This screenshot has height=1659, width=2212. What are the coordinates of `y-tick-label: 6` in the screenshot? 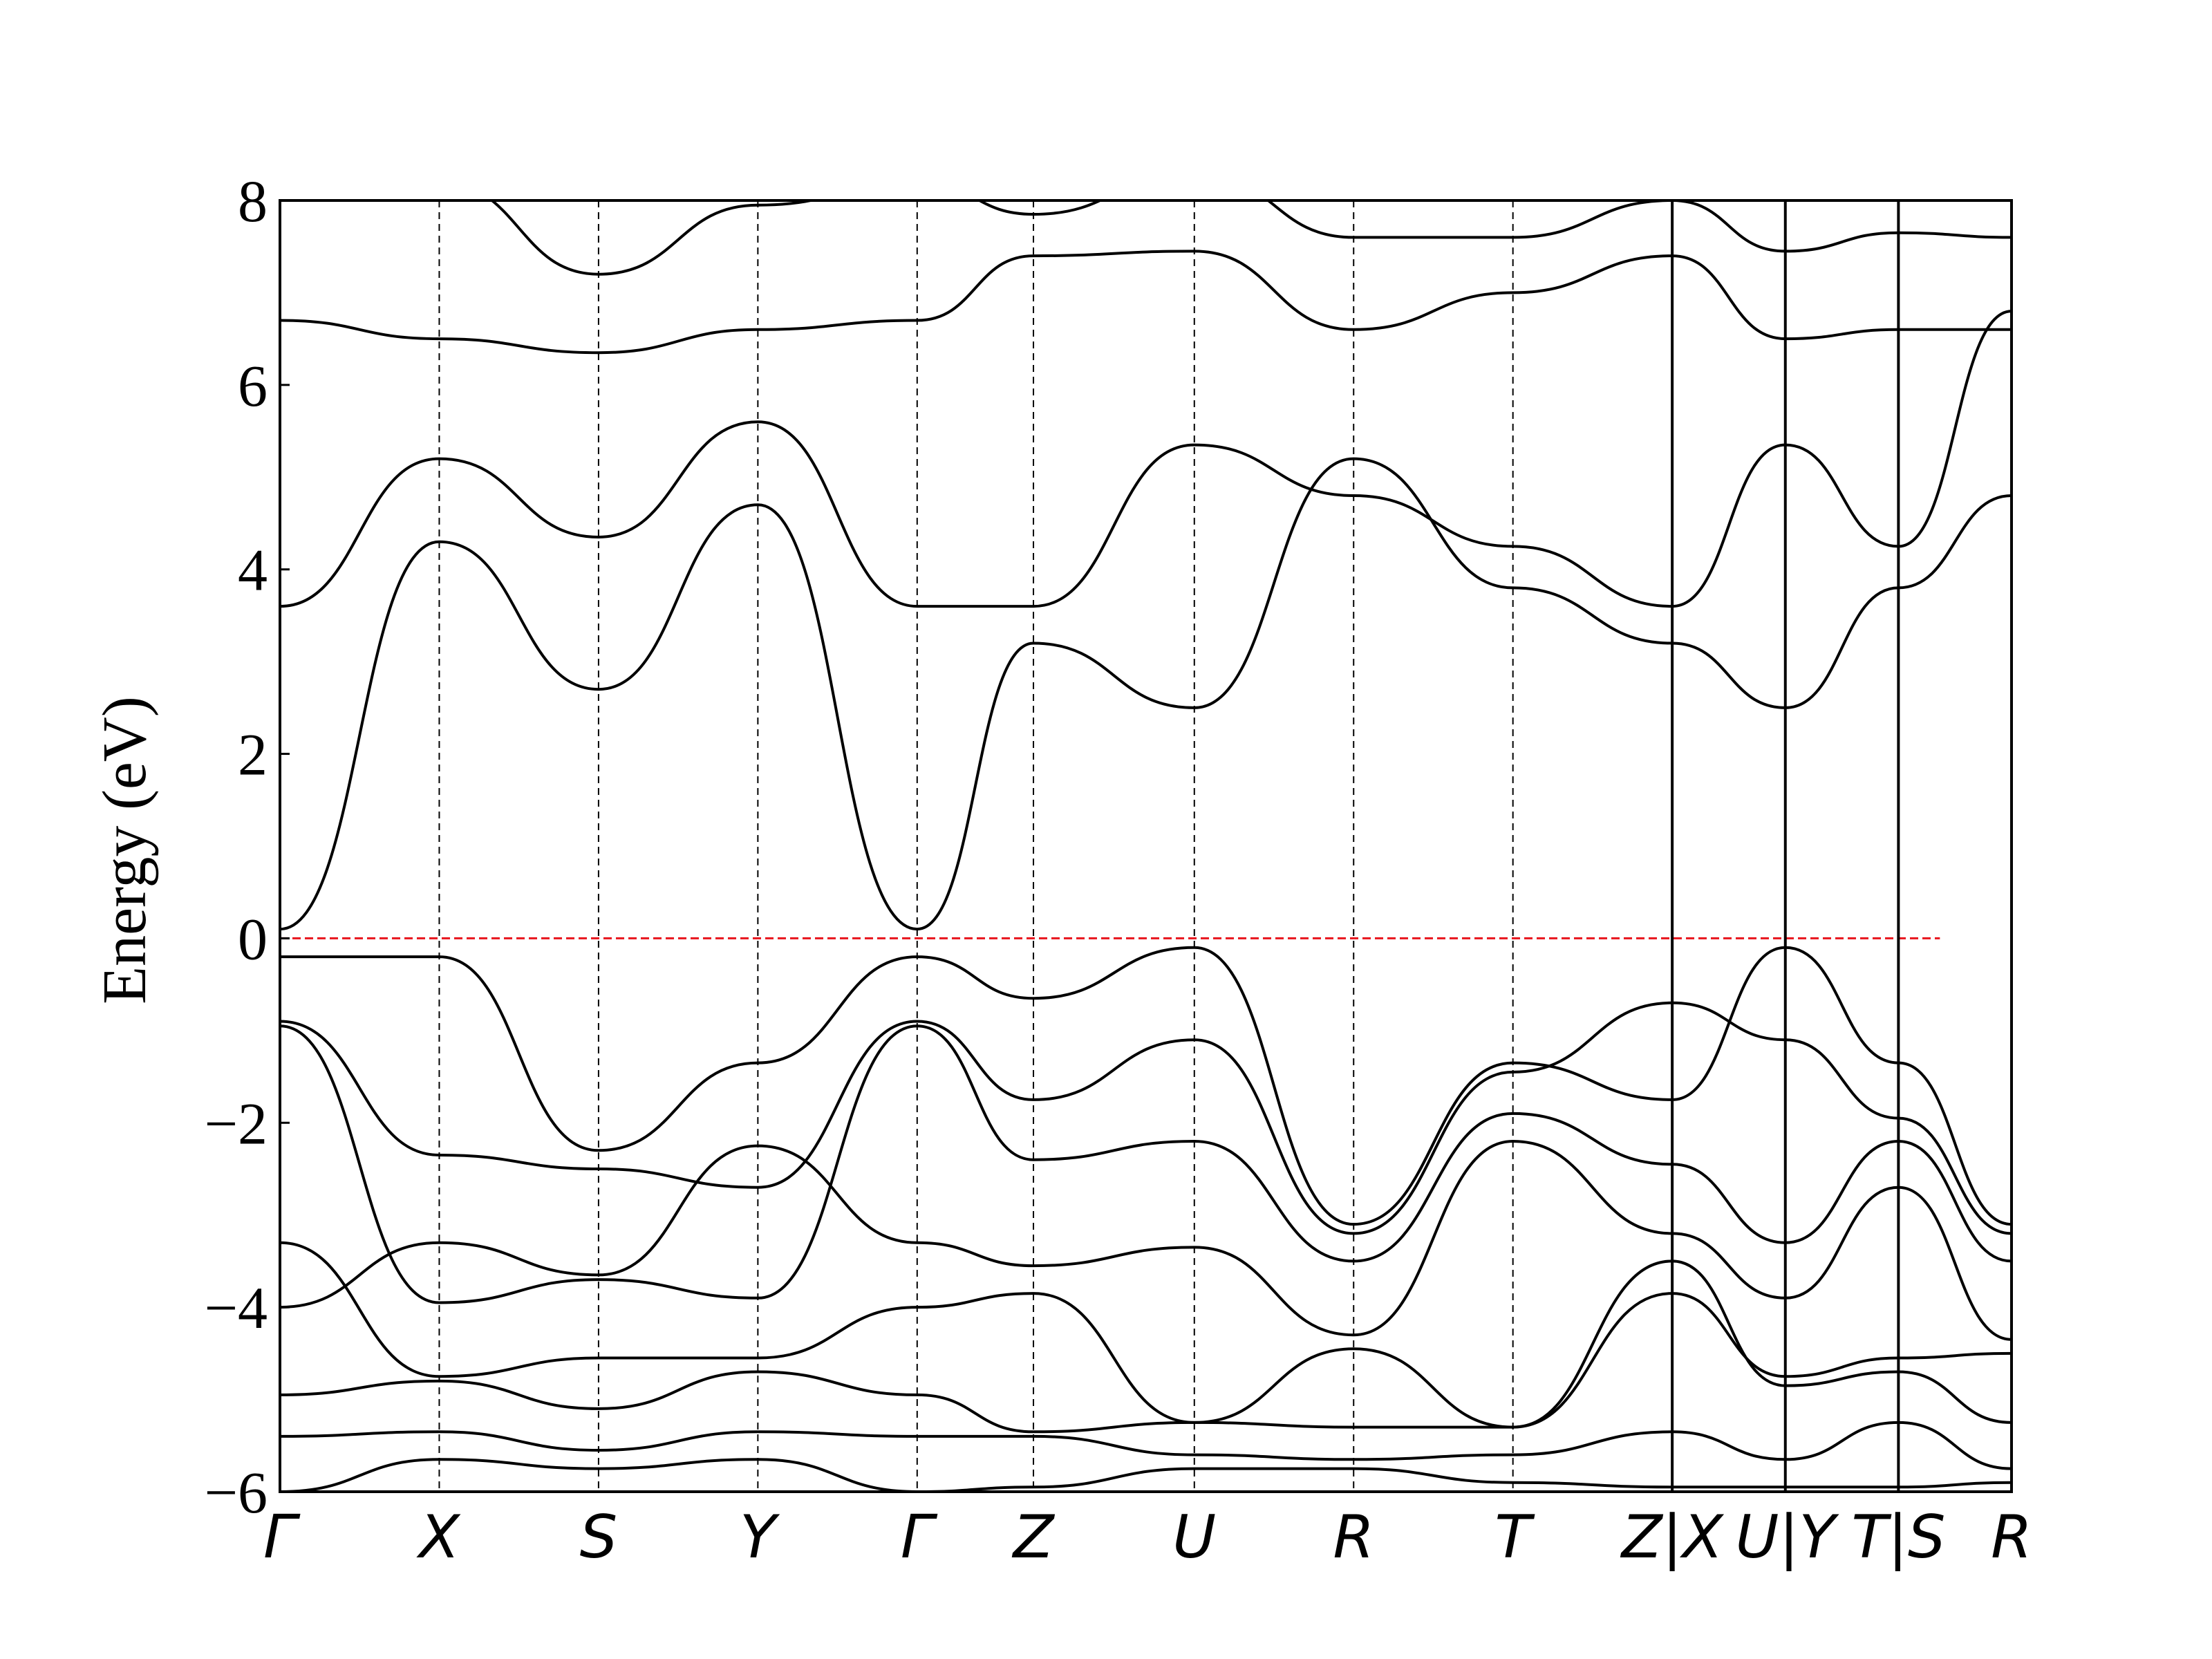 It's located at (253, 386).